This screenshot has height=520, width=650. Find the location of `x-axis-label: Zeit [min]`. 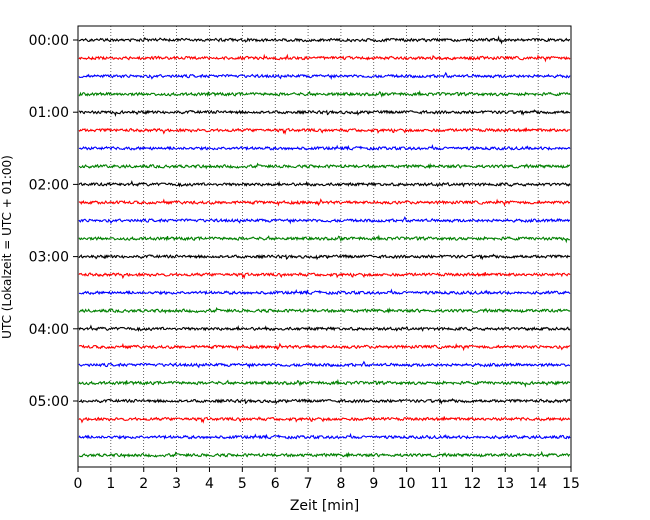

x-axis-label: Zeit [min] is located at coordinates (324, 506).